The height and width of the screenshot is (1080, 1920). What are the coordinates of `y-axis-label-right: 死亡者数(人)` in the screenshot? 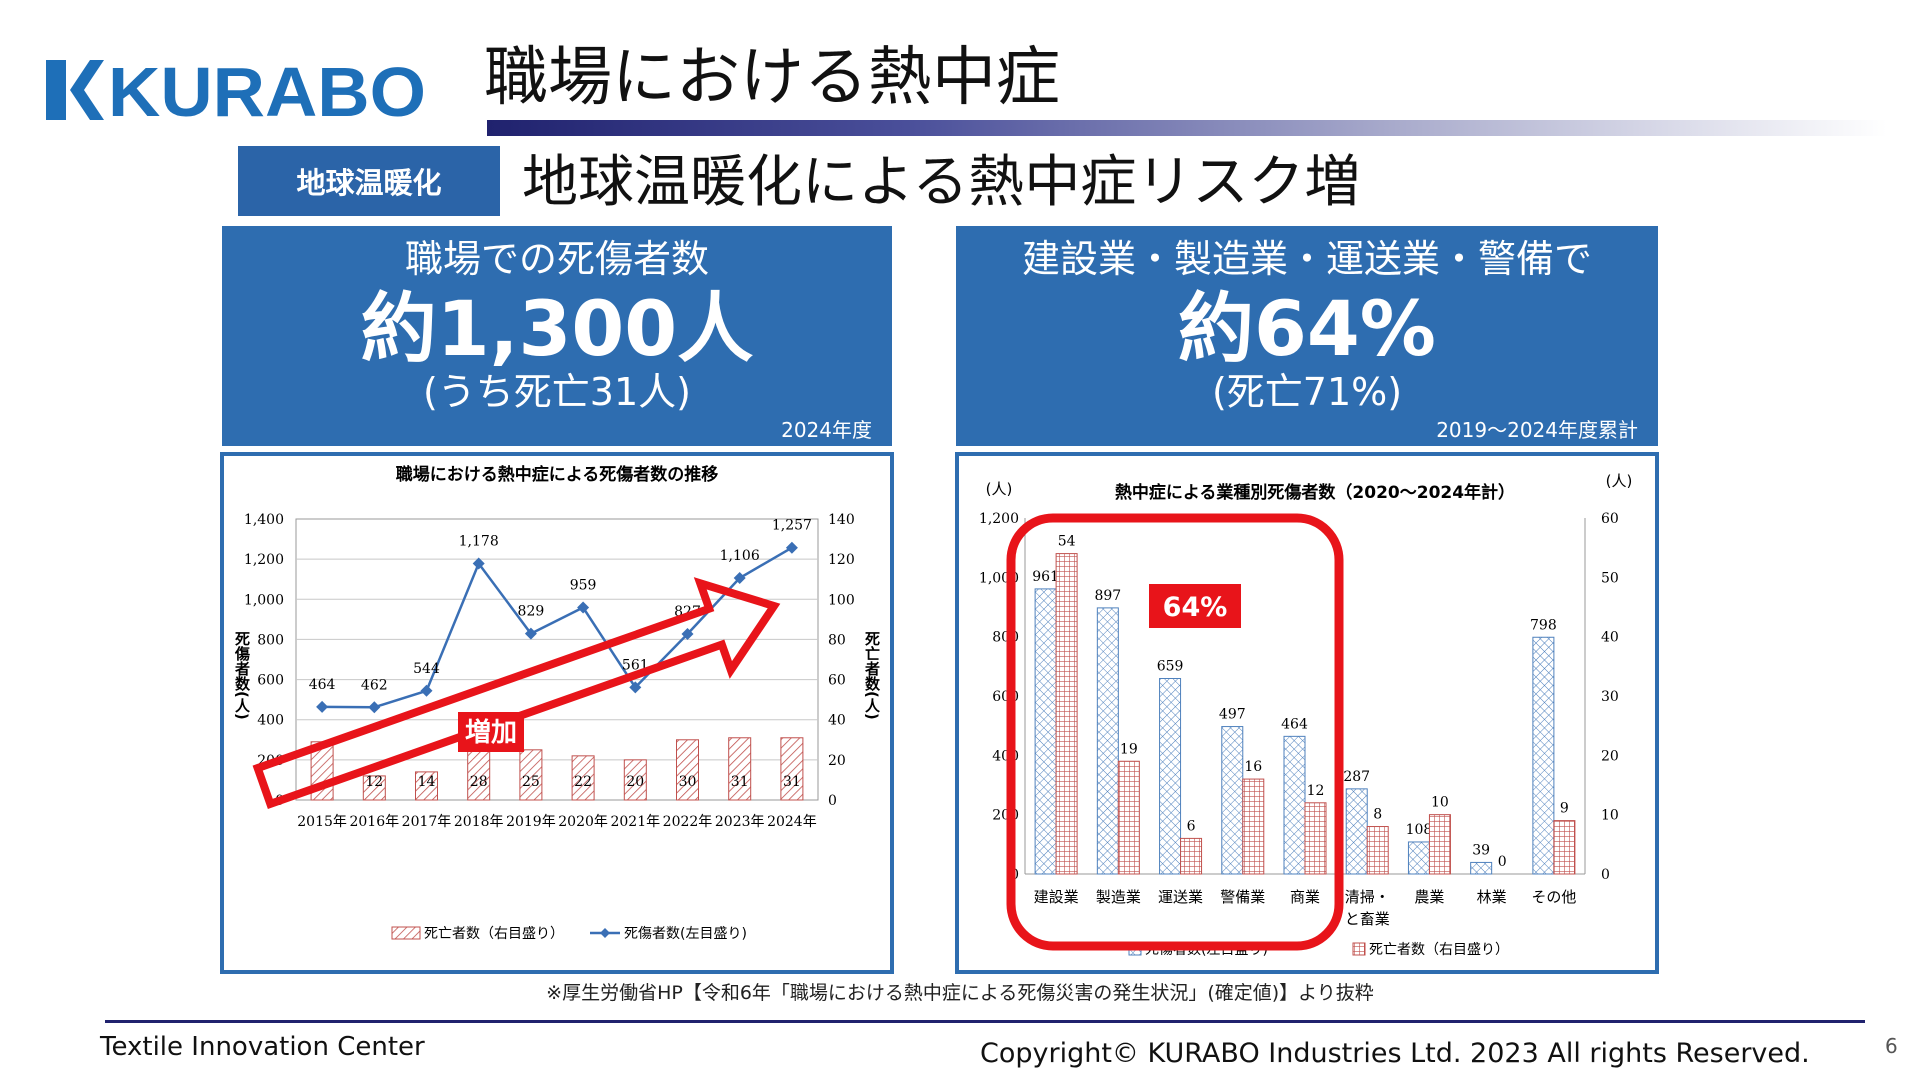 It's located at (872, 675).